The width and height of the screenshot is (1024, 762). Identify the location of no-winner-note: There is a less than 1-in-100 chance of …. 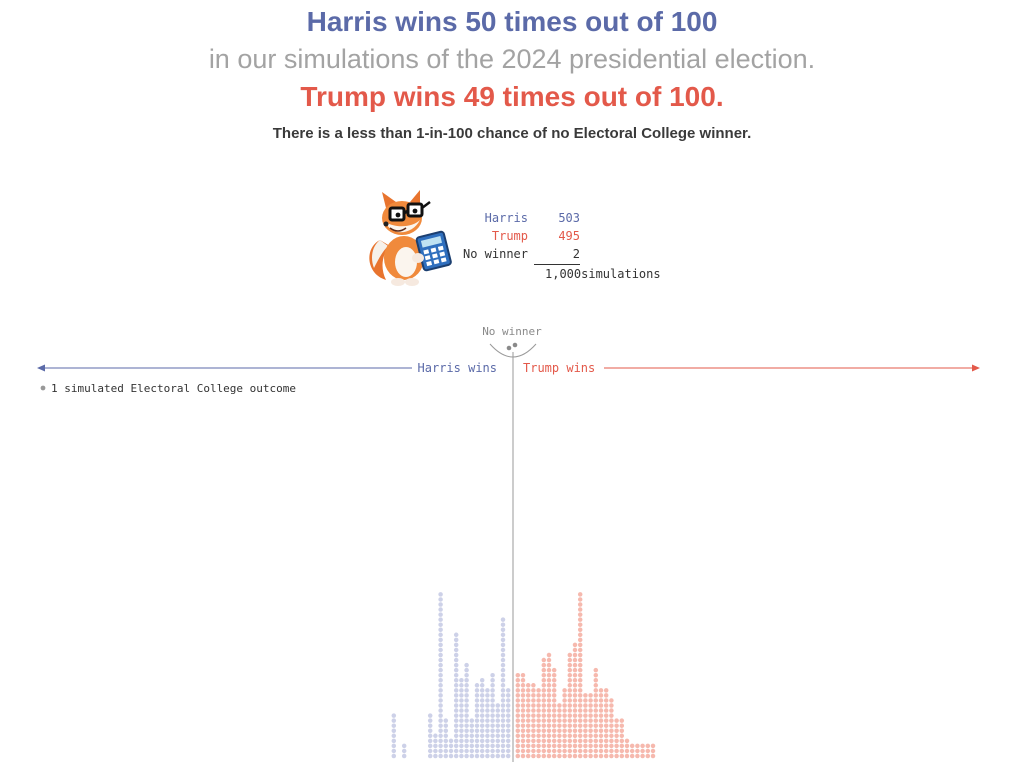
(512, 133).